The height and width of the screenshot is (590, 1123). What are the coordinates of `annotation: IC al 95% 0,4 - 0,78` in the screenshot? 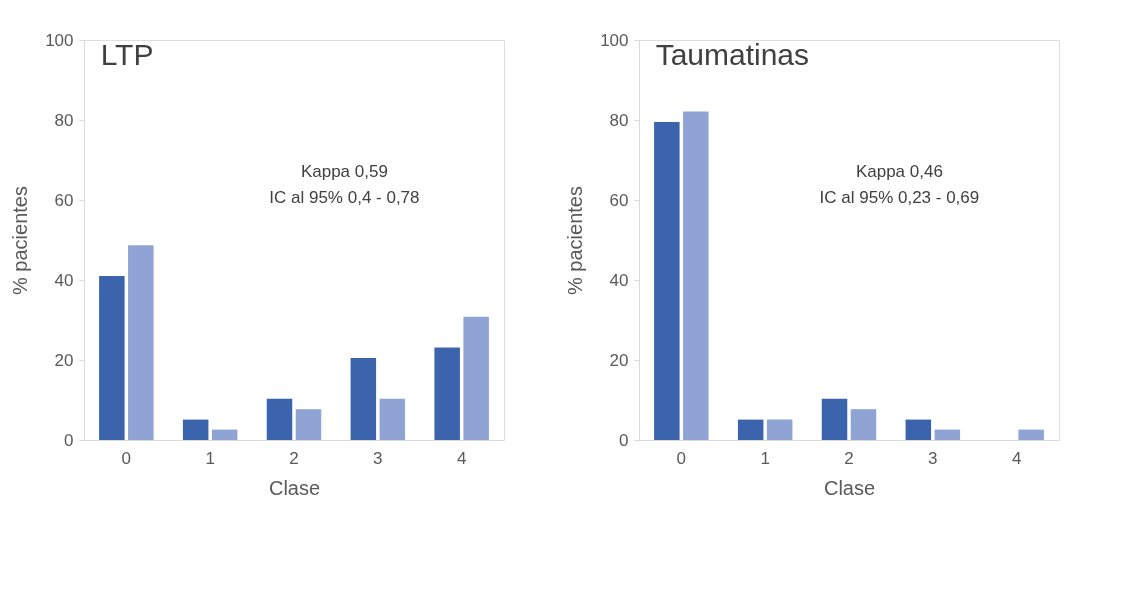 It's located at (344, 197).